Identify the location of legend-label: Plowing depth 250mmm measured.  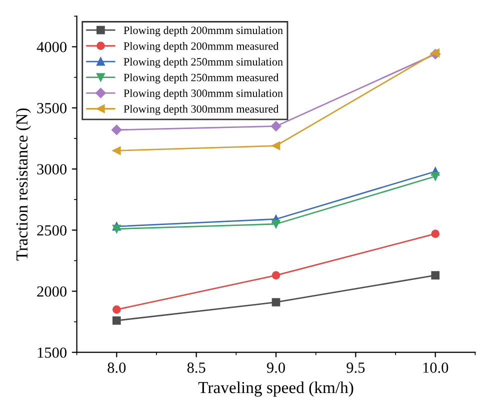
(201, 78).